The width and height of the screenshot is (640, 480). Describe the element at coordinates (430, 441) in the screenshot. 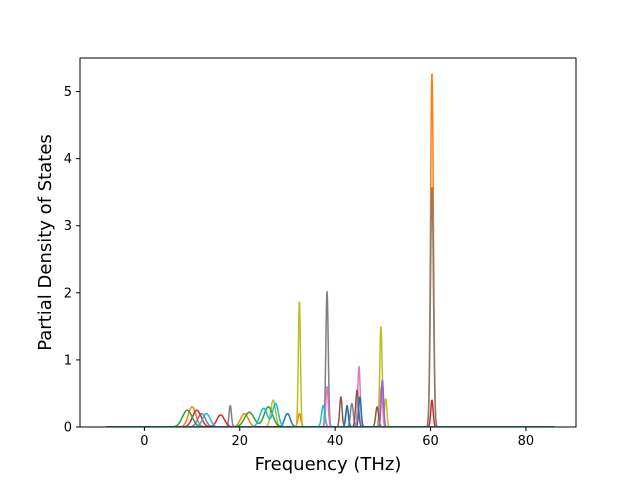

I see `x-tick-label: 60` at that location.